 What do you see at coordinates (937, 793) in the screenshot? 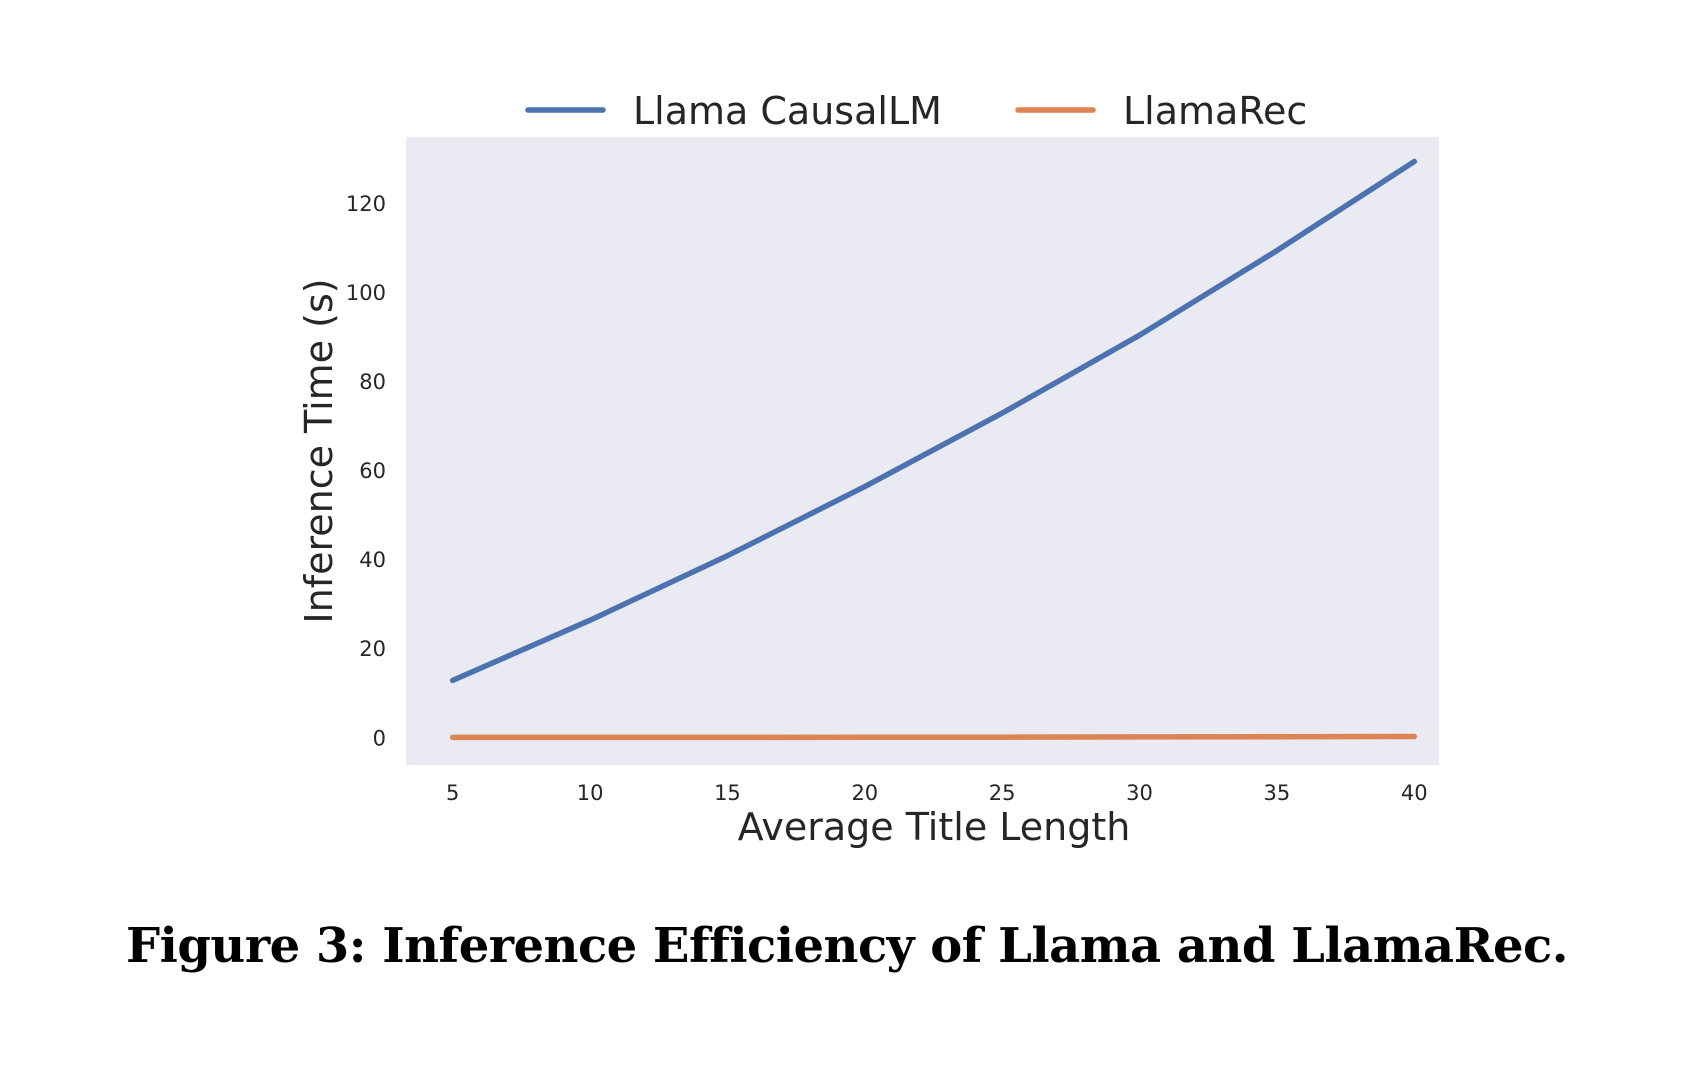
I see `x-axis: 5 10 15 20 25 30 35 40` at bounding box center [937, 793].